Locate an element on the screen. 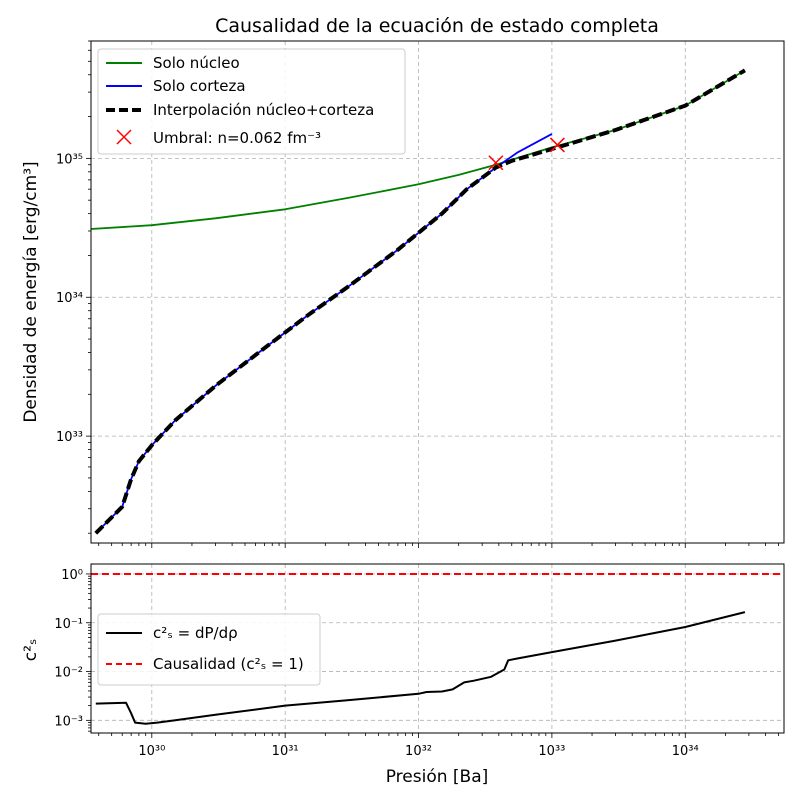  x-tick-label: 10³¹ is located at coordinates (285, 751).